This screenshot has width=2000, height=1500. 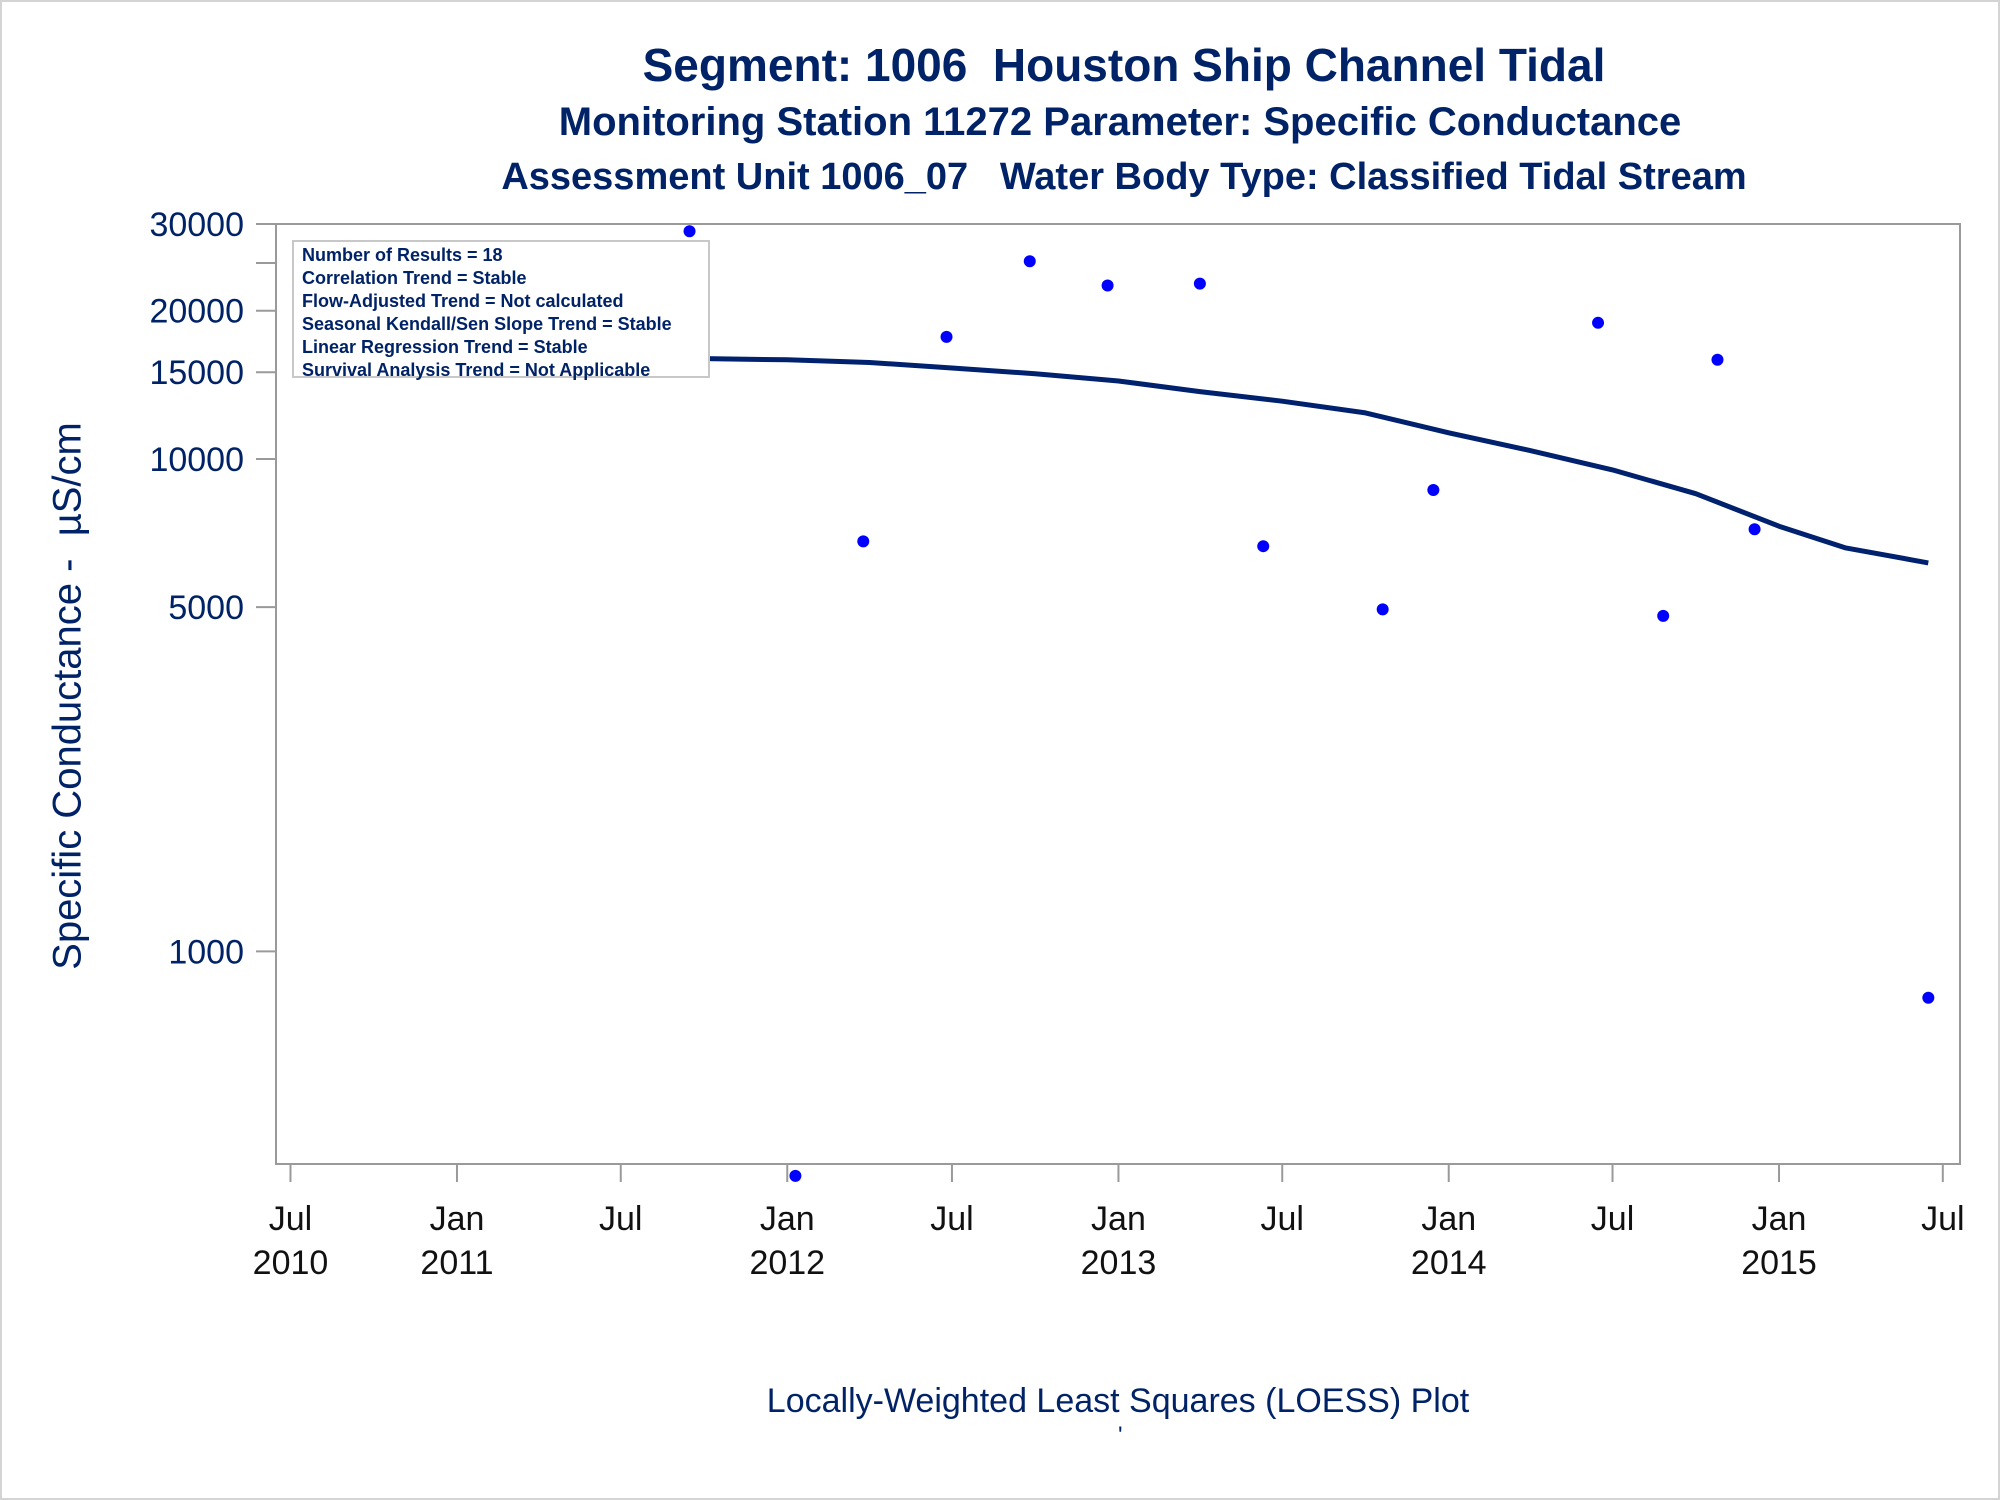 What do you see at coordinates (1137, 459) in the screenshot?
I see `loess-trend-line` at bounding box center [1137, 459].